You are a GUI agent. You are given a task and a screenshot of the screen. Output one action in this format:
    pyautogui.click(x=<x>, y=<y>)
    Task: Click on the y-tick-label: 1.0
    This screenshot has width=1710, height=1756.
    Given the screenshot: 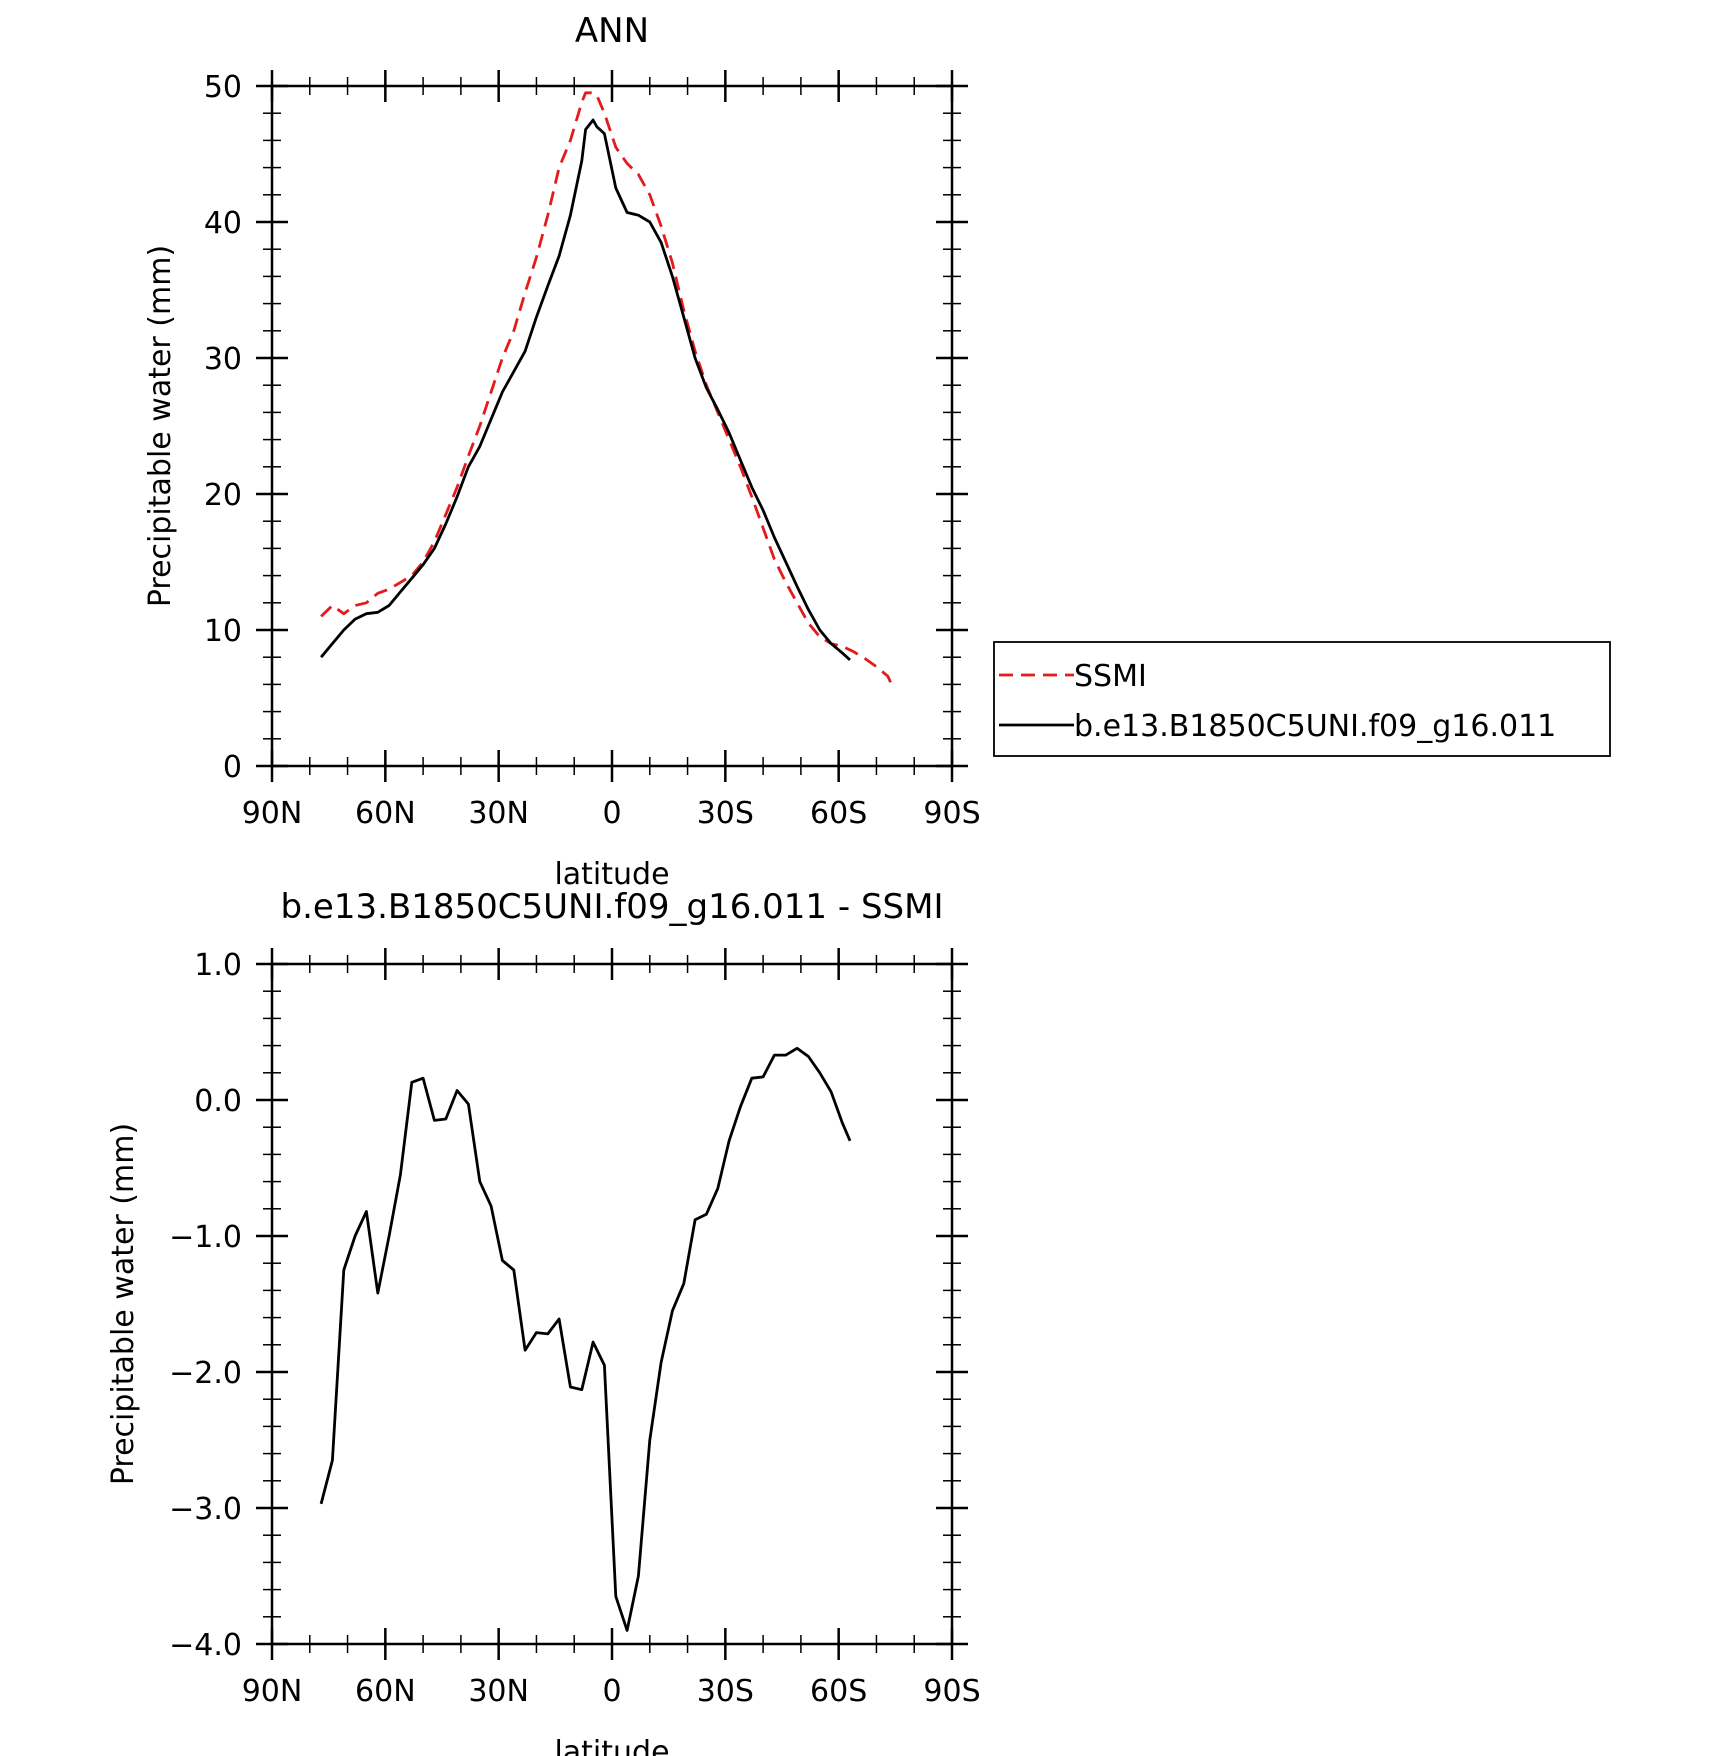 What is the action you would take?
    pyautogui.click(x=218, y=965)
    